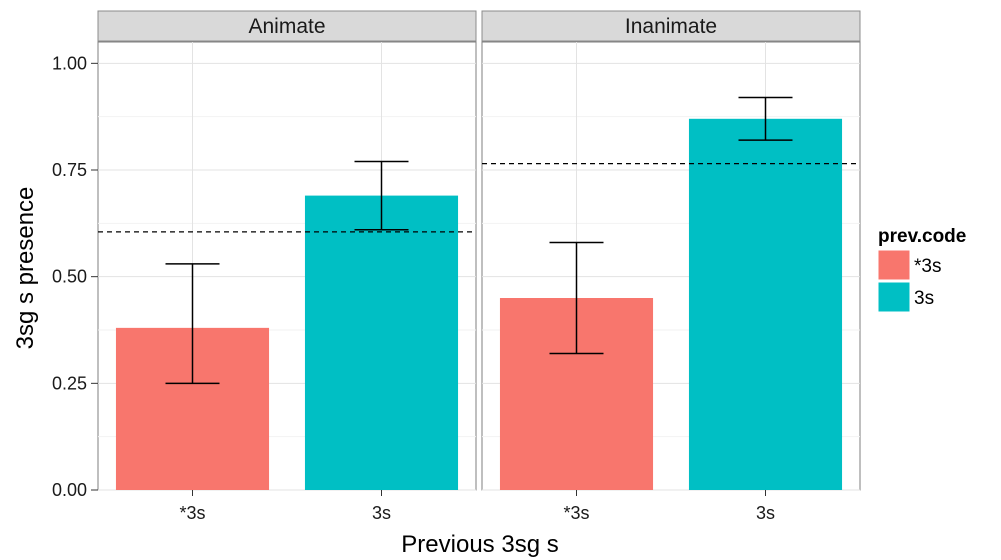 The image size is (1001, 560). Describe the element at coordinates (69, 63) in the screenshot. I see `y-tick-label: 1.00` at that location.